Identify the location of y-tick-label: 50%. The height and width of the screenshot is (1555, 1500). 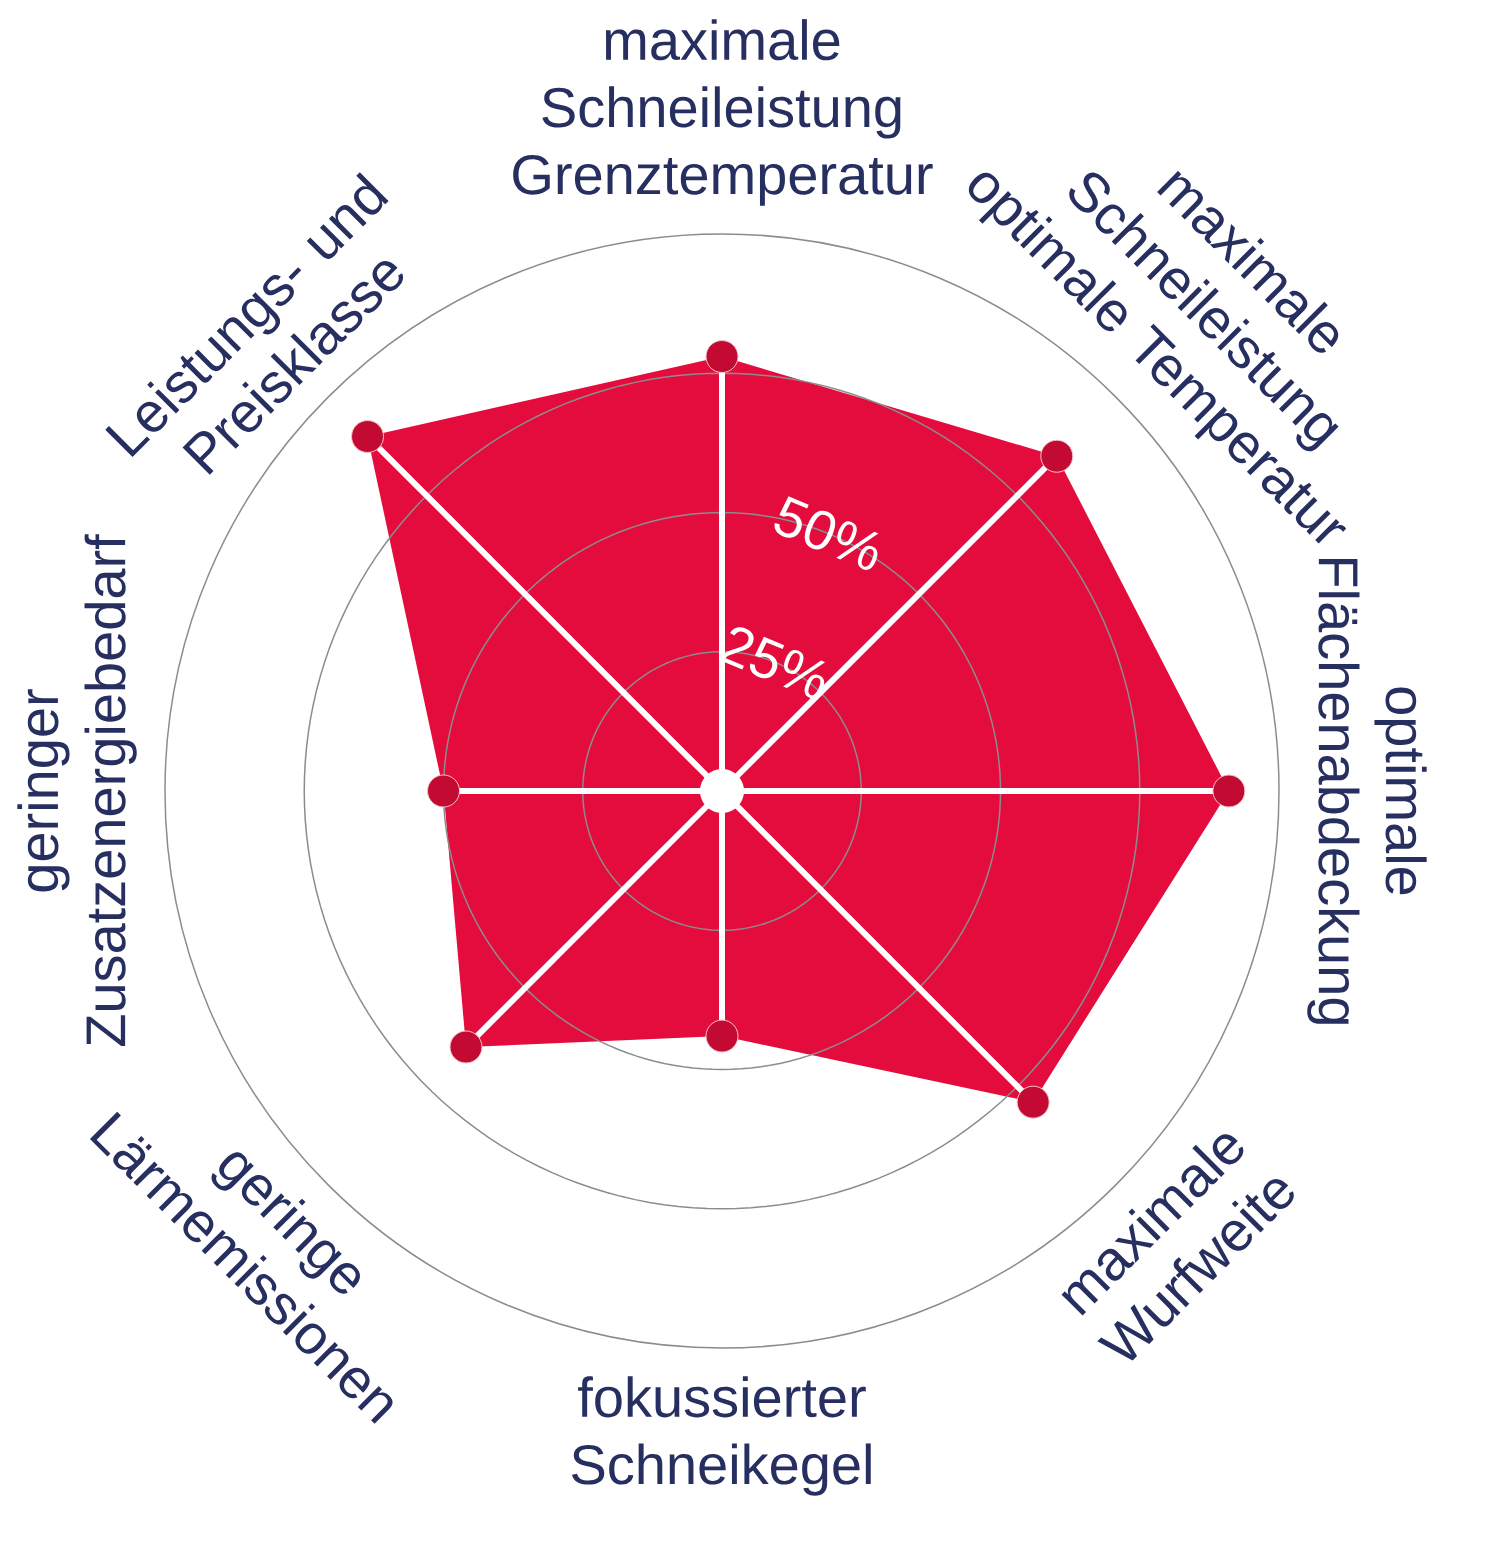
(826, 533).